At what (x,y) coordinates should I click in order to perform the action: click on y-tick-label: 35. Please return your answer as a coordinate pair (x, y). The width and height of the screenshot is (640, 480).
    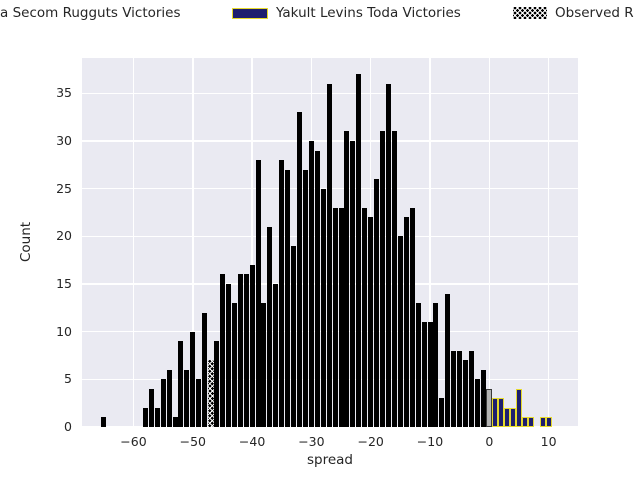
    Looking at the image, I should click on (64, 93).